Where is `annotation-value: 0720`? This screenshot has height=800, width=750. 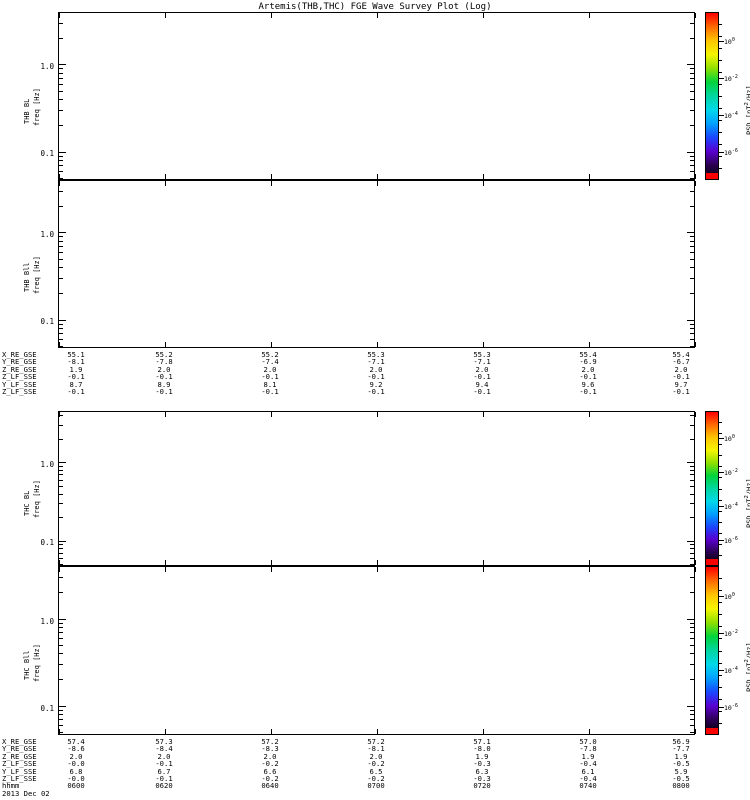
annotation-value: 0720 is located at coordinates (482, 786).